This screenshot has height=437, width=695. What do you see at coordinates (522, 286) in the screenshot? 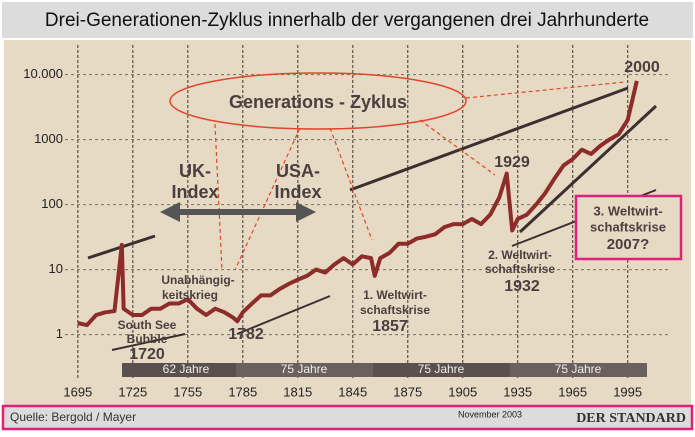
I see `annotation: 1932` at bounding box center [522, 286].